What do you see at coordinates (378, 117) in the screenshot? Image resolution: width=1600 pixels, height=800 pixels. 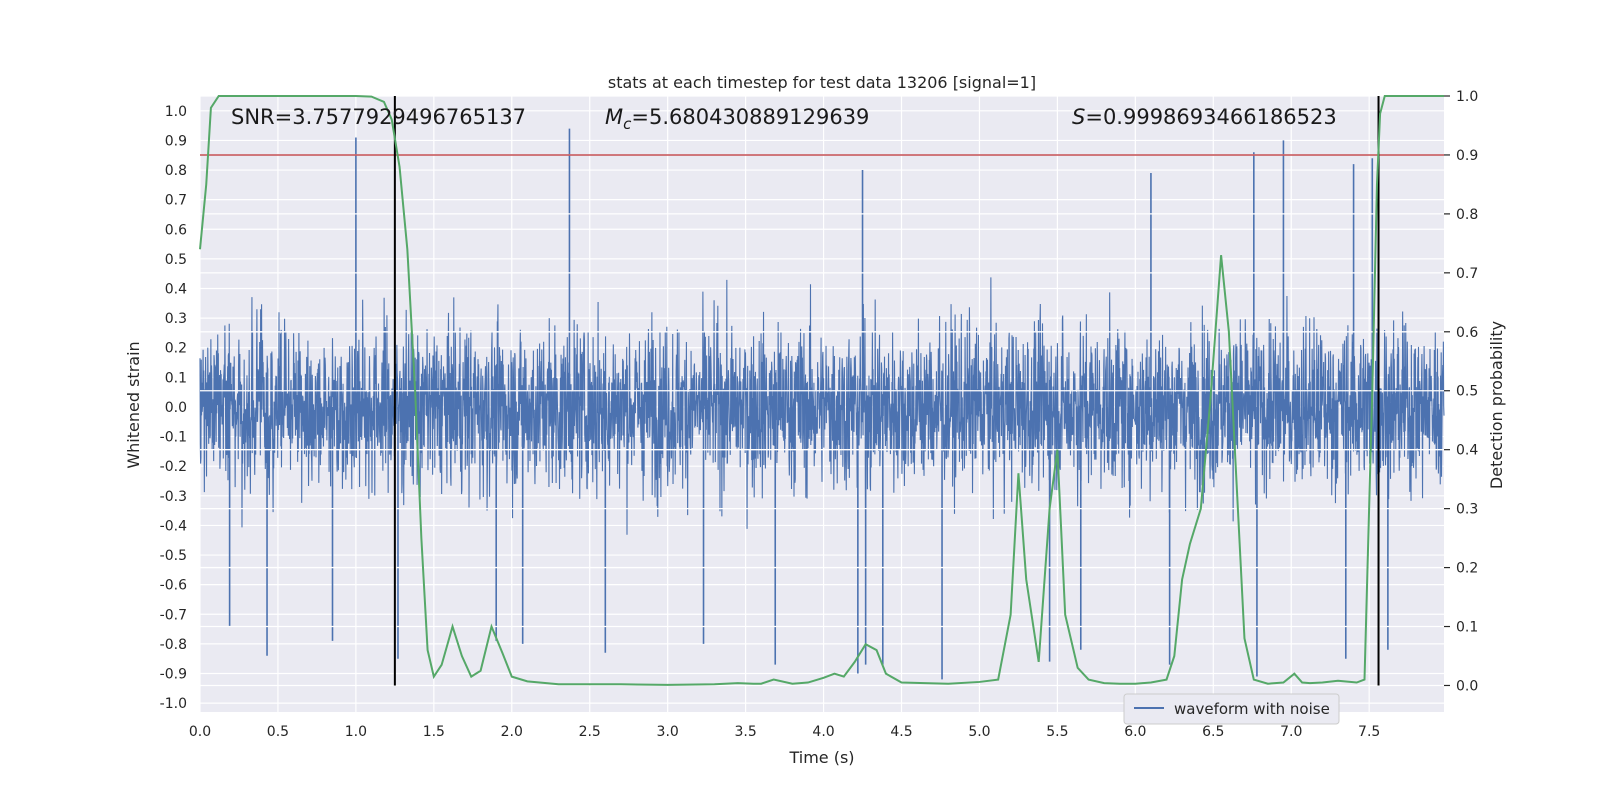 I see `snr-annotation: SNR=3.7577929496765137` at bounding box center [378, 117].